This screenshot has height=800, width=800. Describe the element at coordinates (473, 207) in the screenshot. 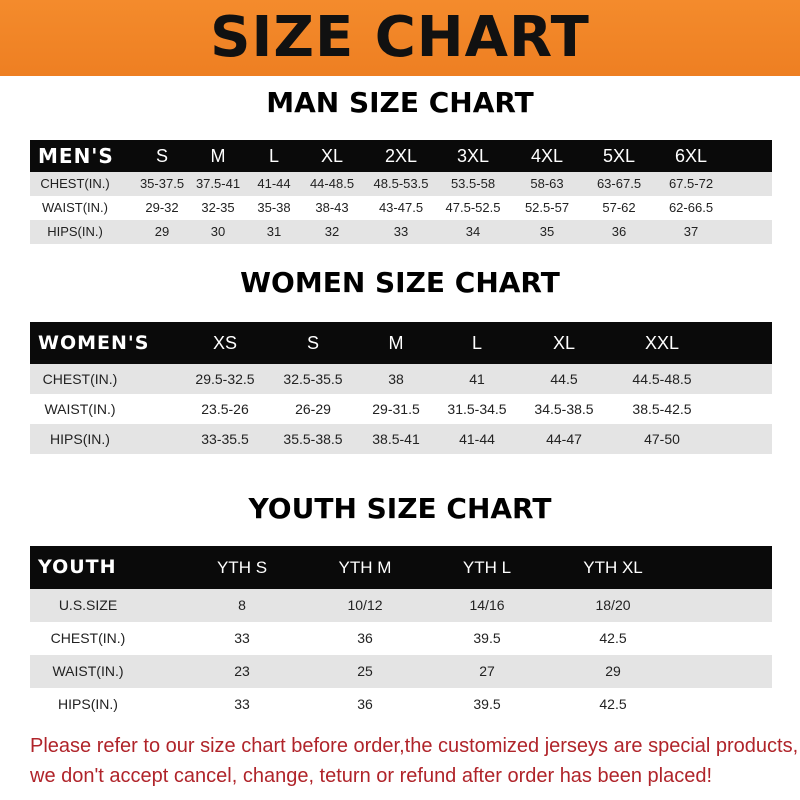

I see `measurement-value: 47.5-52.5` at that location.